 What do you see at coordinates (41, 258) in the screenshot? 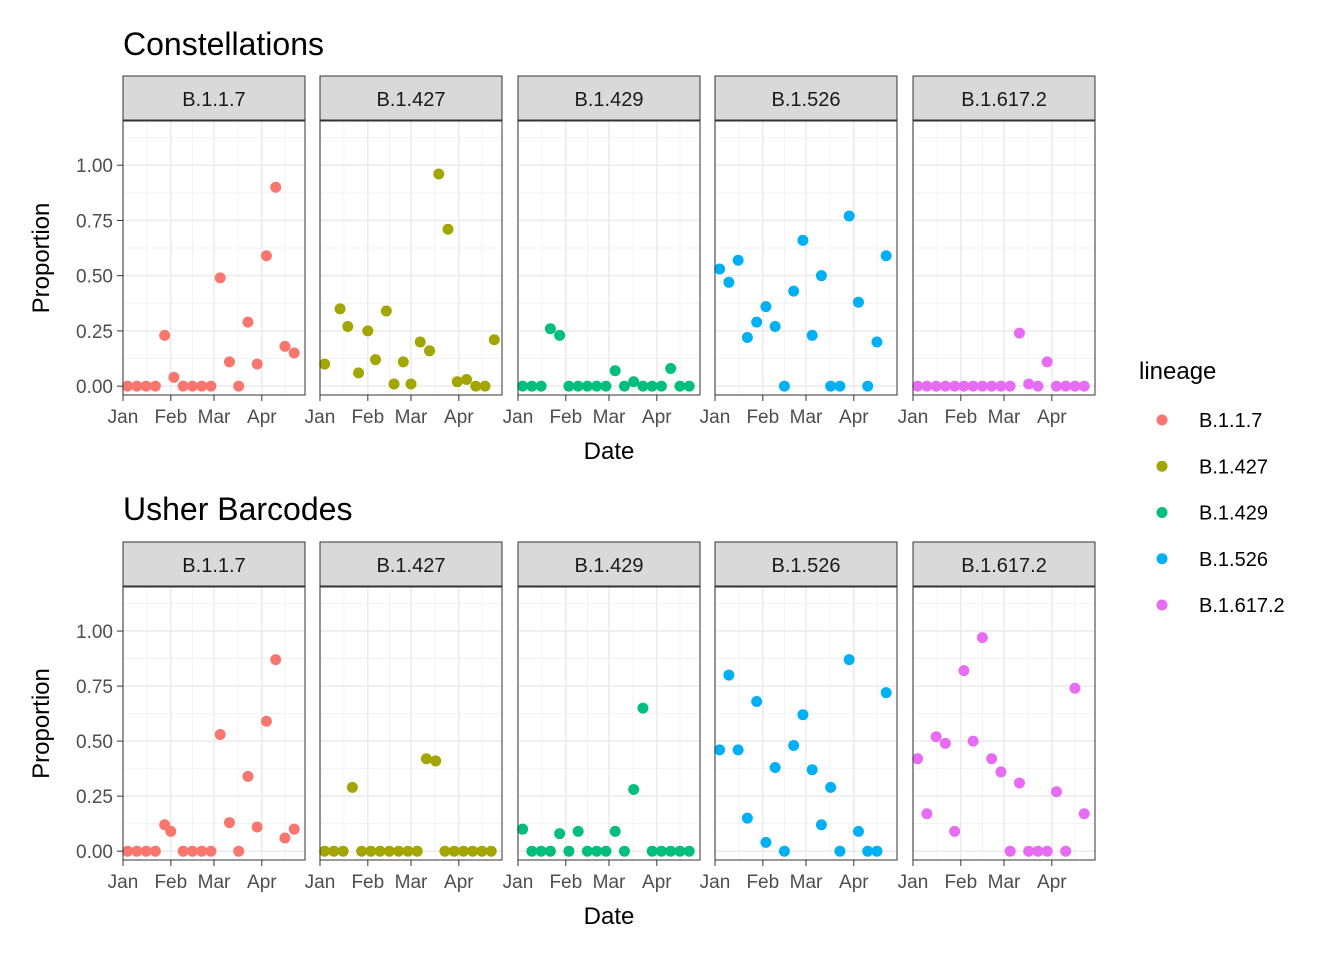
I see `y-axis-title: Proportion` at bounding box center [41, 258].